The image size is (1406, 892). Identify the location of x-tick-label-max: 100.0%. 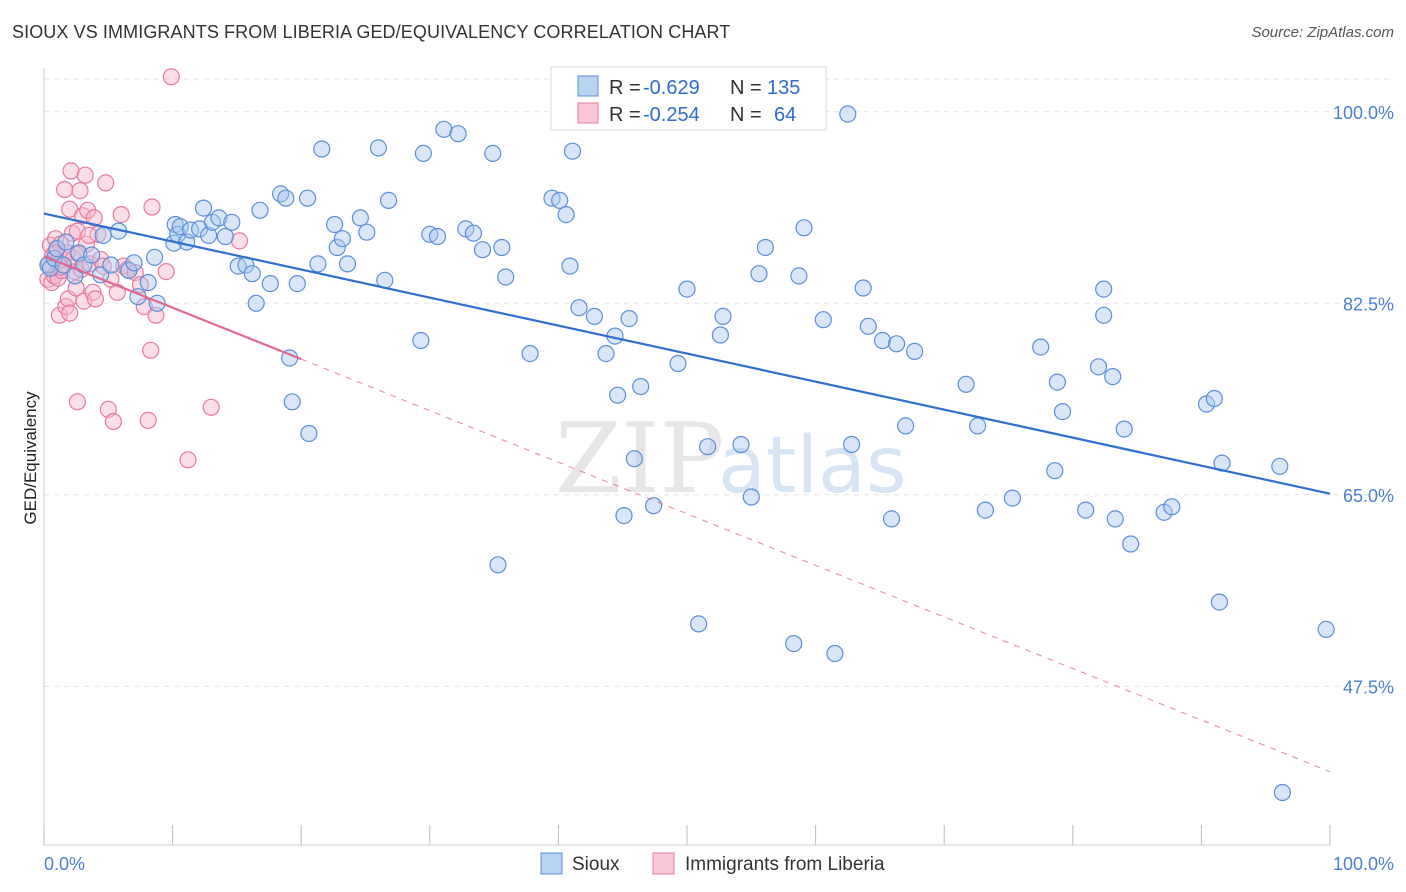
(1363, 864).